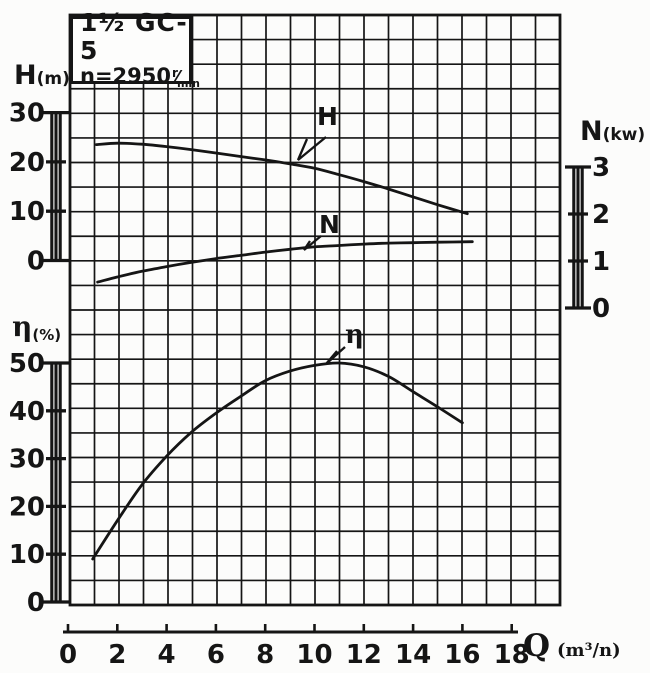 The height and width of the screenshot is (673, 650). What do you see at coordinates (314, 655) in the screenshot?
I see `q-tick-label: 10` at bounding box center [314, 655].